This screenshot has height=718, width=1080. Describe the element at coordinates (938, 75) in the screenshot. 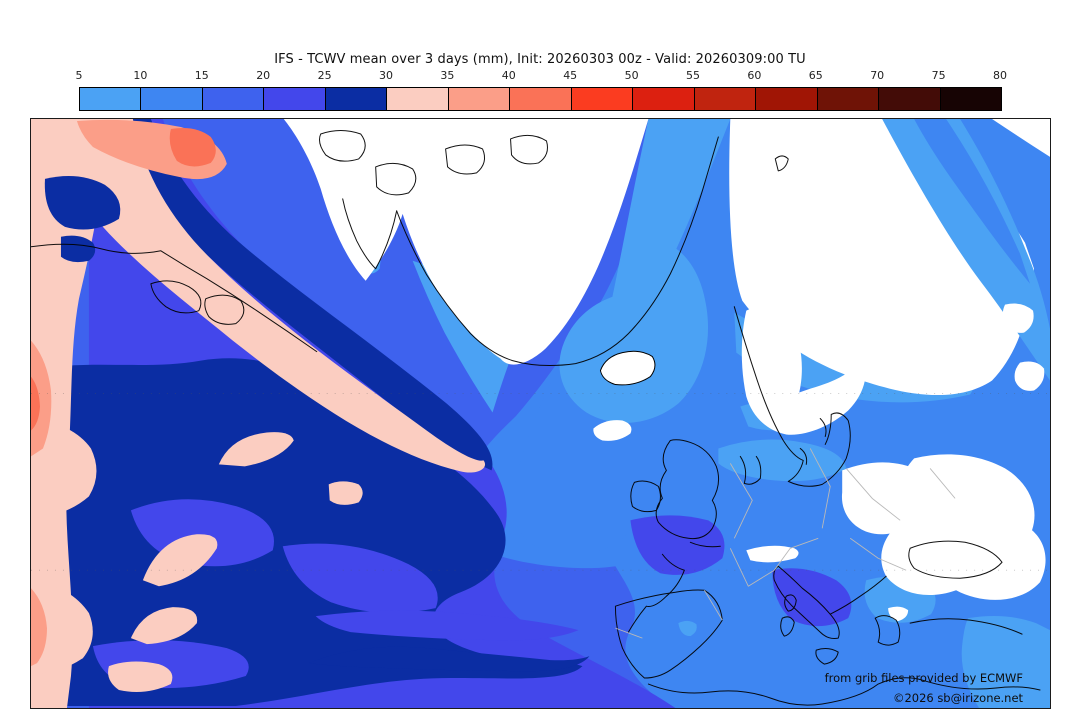

I see `colorbar-tick-75: 75` at that location.